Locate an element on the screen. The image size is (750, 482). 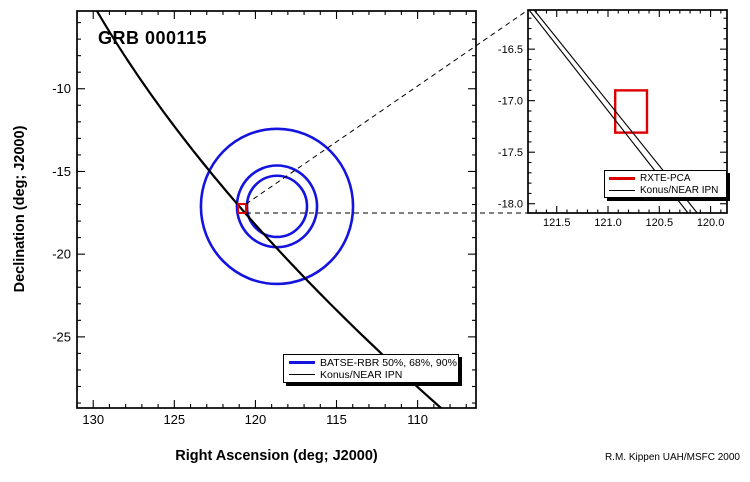
legend-row-ipn-inset: Konus/NEAR IPN is located at coordinates (665, 190).